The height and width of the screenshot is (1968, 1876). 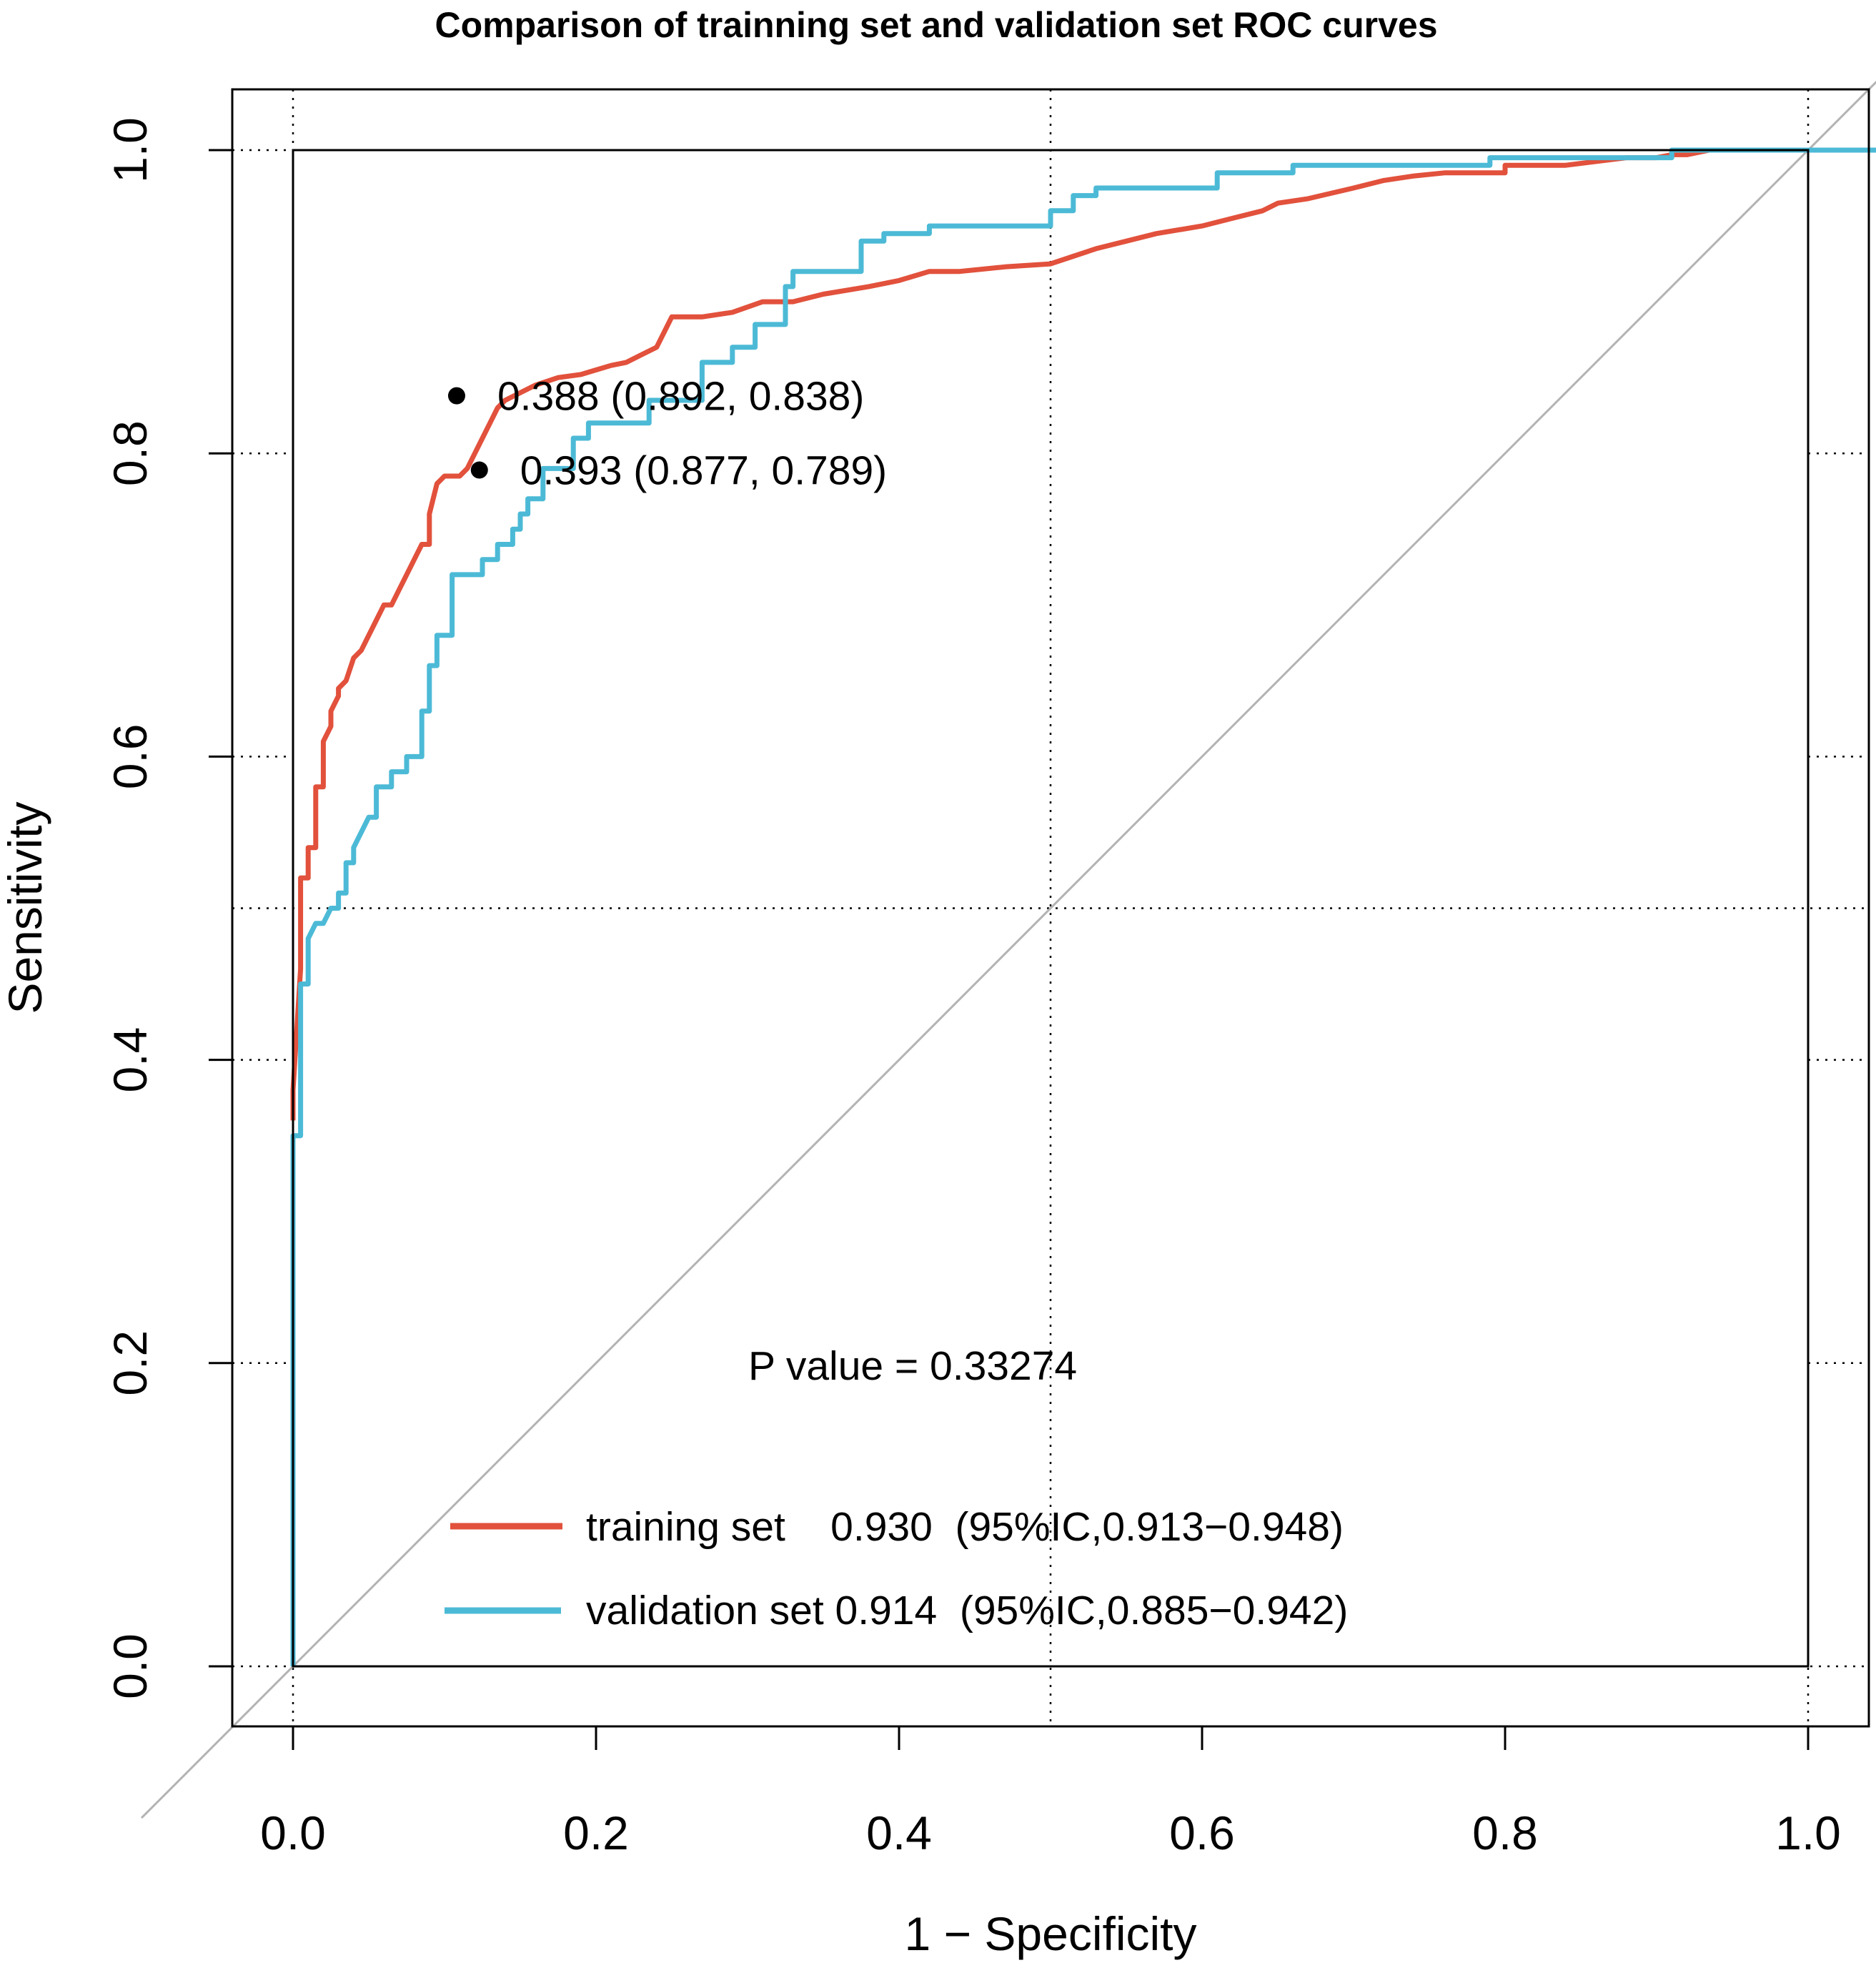 I want to click on y-tick-label: 0.8, so click(x=130, y=453).